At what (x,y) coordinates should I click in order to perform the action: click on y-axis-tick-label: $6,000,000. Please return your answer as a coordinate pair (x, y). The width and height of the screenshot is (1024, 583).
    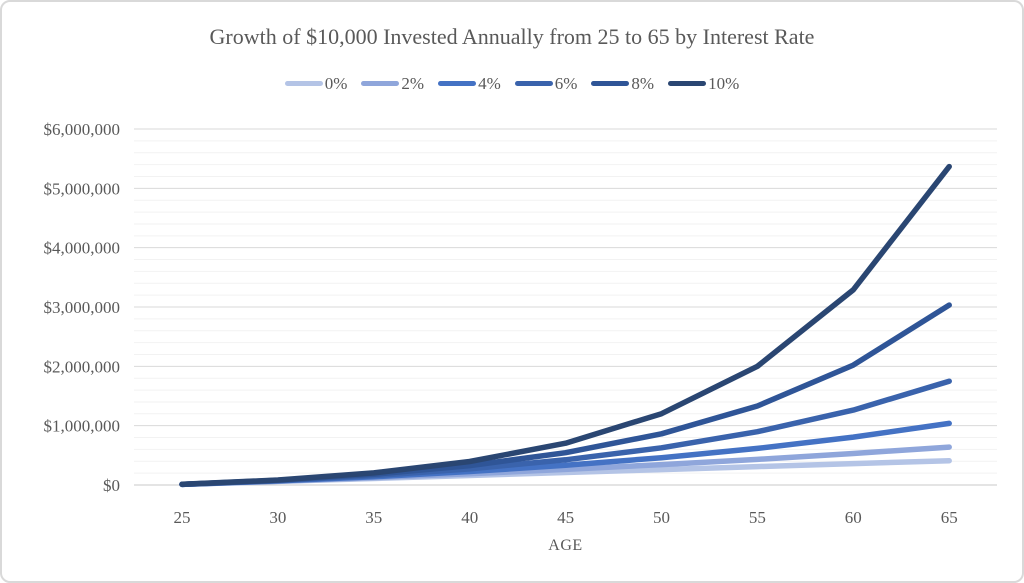
    Looking at the image, I should click on (82, 129).